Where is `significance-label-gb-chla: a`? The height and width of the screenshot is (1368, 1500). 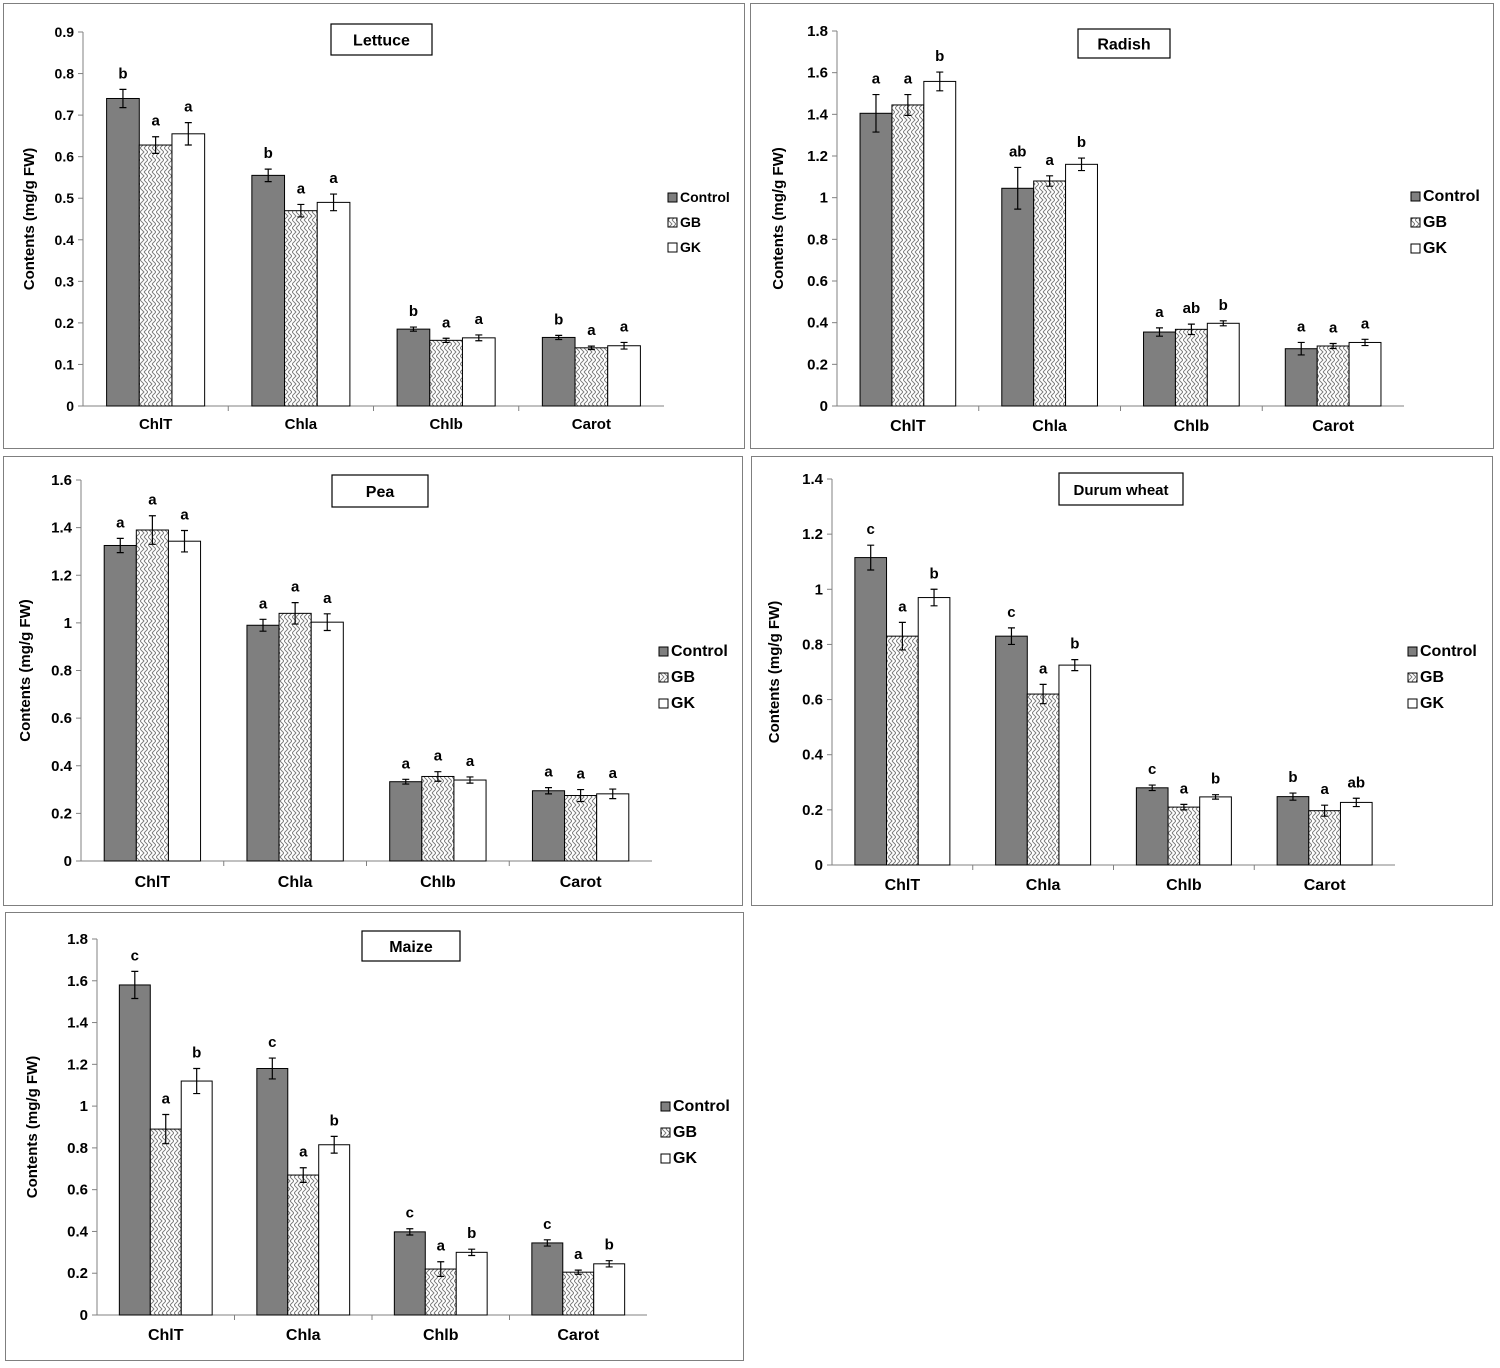
significance-label-gb-chla: a is located at coordinates (303, 1152).